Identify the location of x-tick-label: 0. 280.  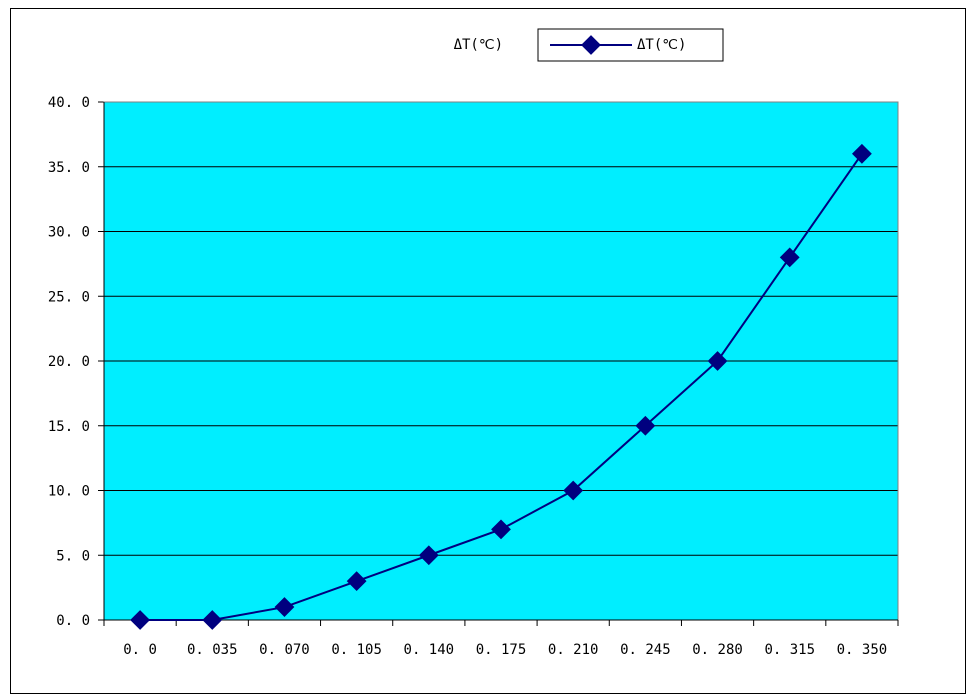
(717, 650).